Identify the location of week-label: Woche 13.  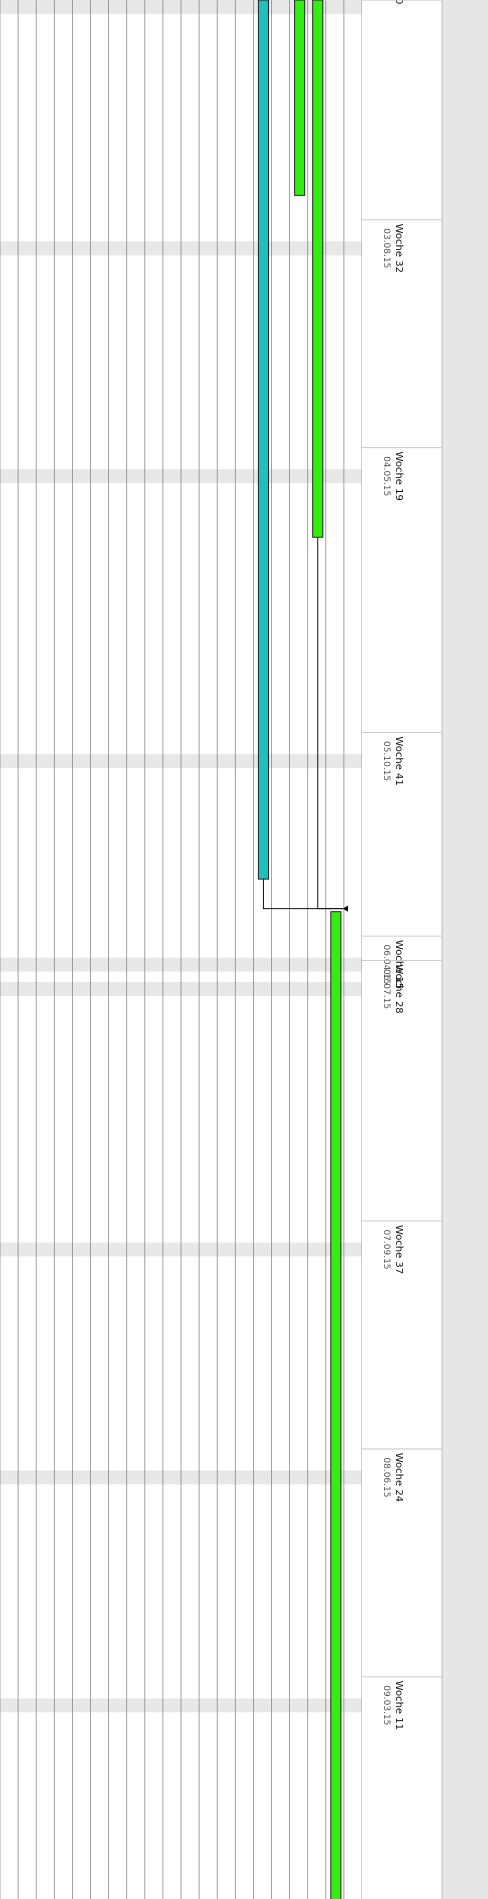
(12, 1).